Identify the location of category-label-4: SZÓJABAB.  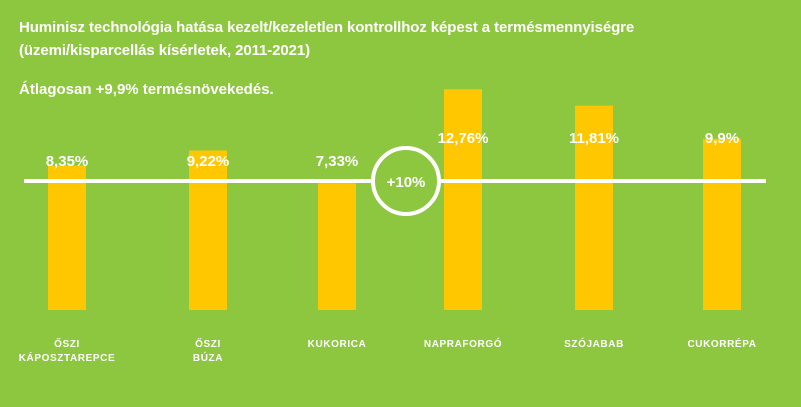
(594, 343).